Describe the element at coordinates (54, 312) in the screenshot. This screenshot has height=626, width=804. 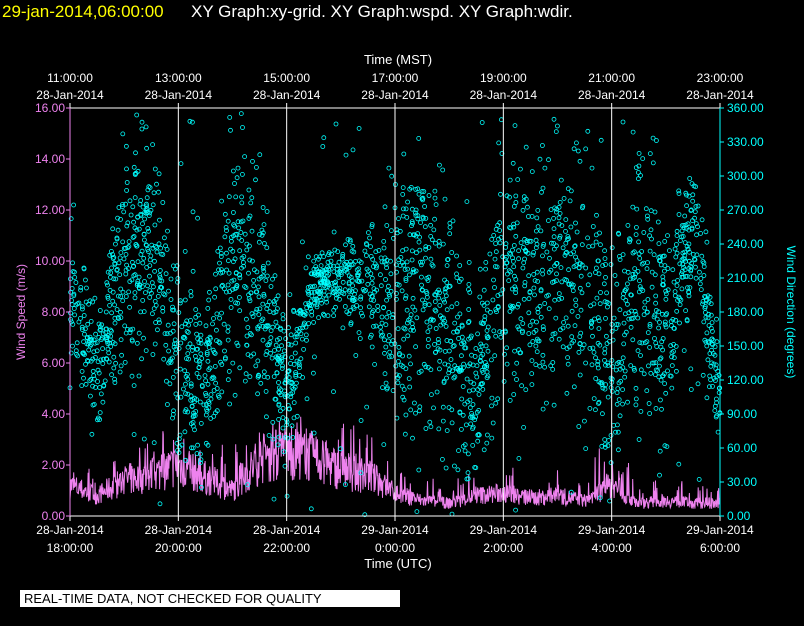
I see `left-tick-label: 8.00` at that location.